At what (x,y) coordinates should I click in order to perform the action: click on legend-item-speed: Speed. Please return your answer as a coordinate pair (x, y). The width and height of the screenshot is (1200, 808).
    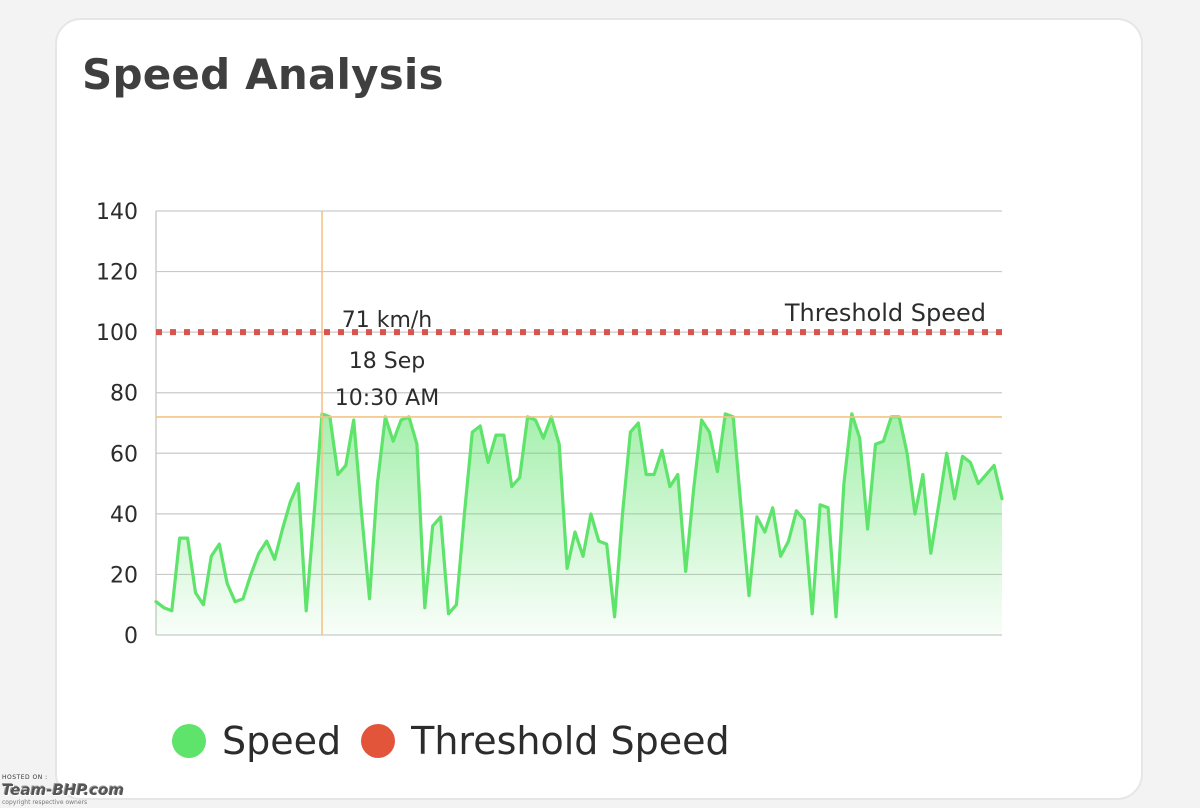
    Looking at the image, I should click on (256, 741).